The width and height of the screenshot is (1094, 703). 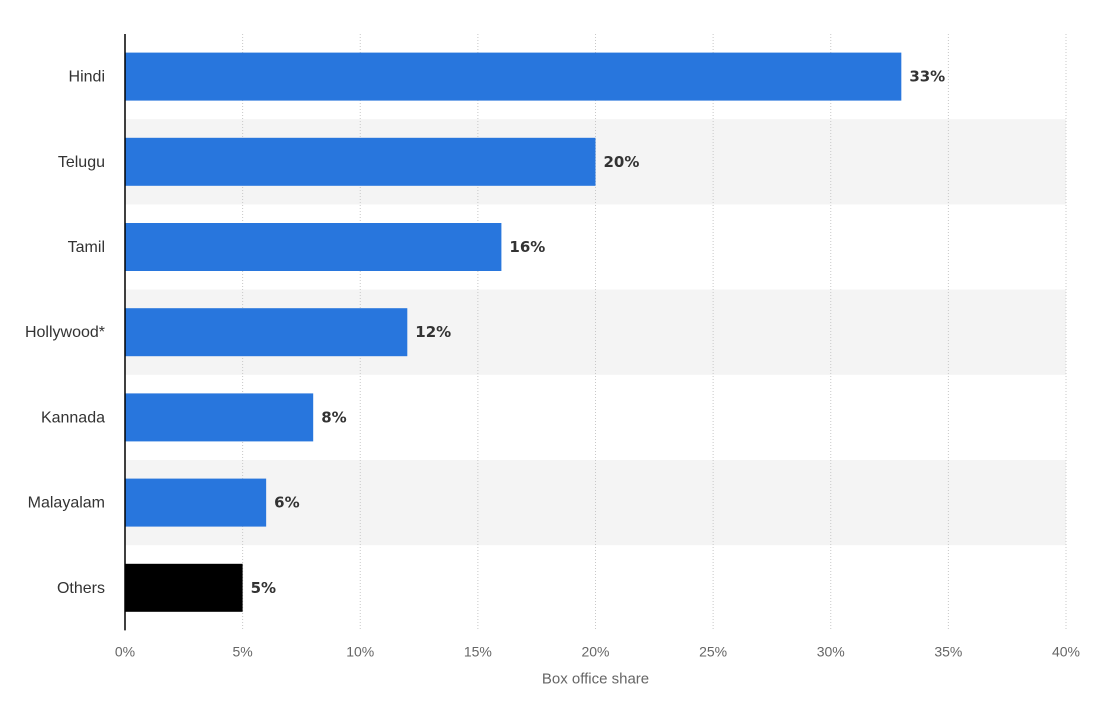 I want to click on category-label: Hollywood*, so click(x=65, y=332).